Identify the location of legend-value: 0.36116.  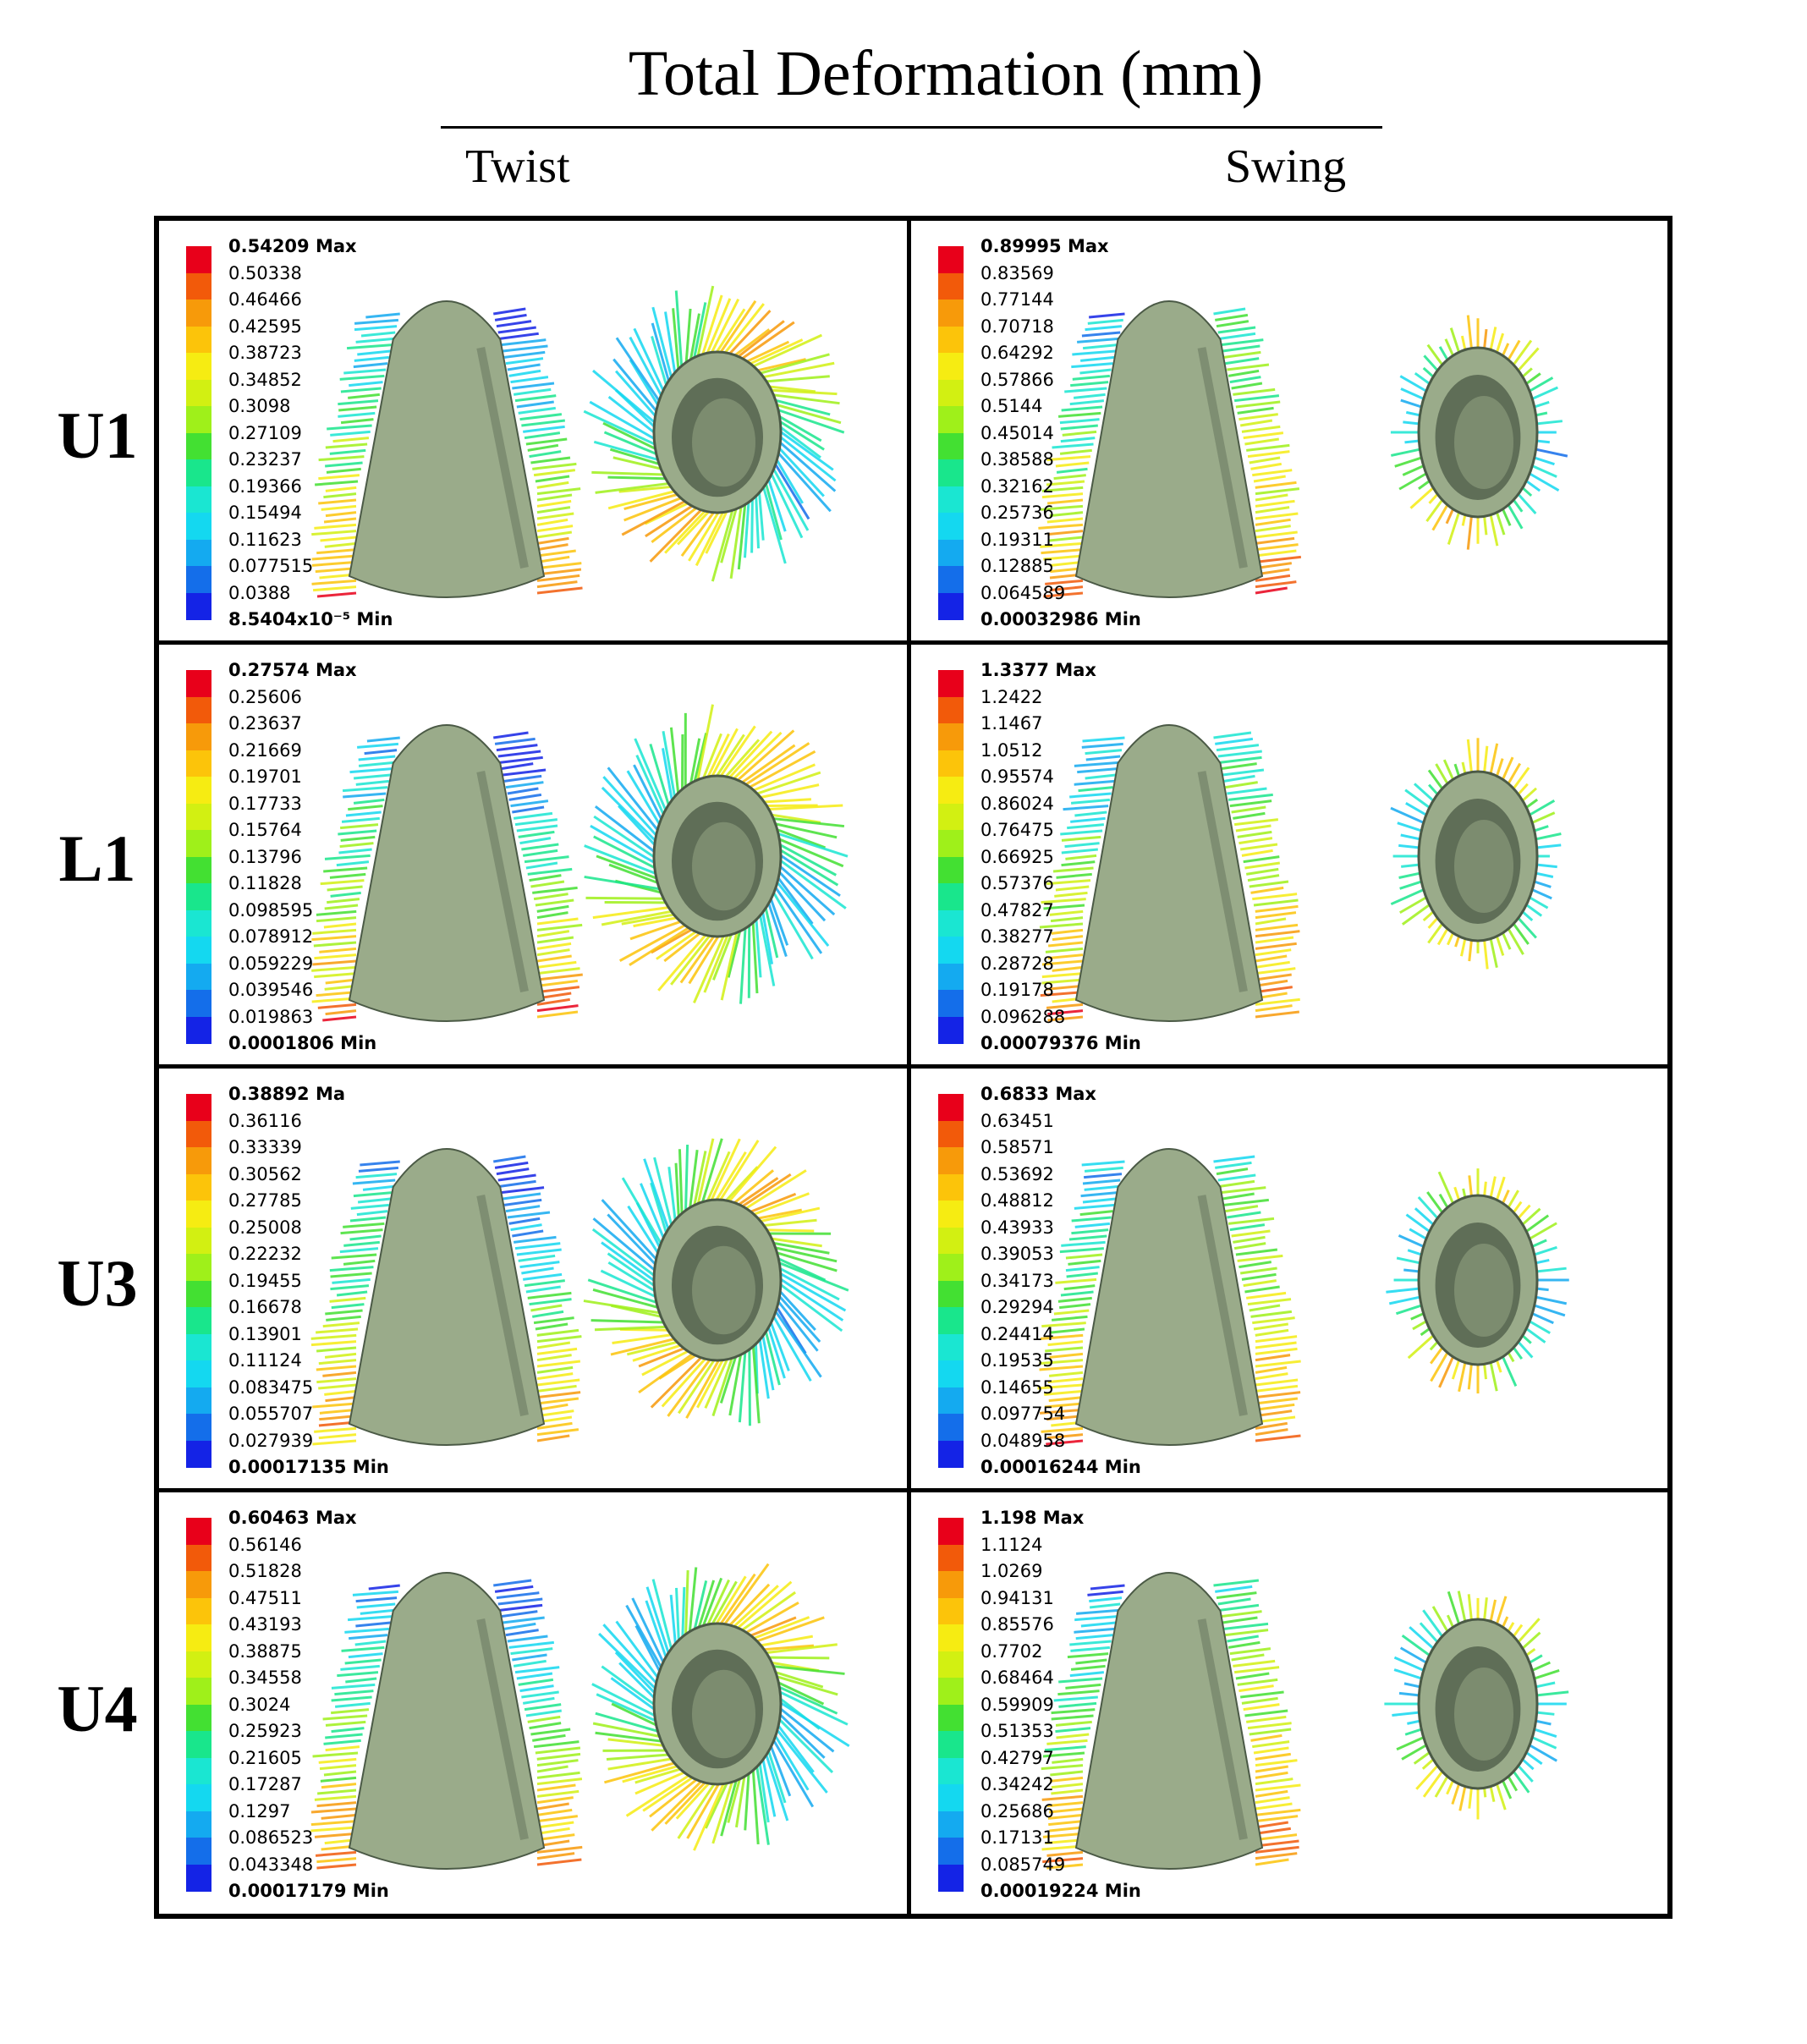
(265, 1120).